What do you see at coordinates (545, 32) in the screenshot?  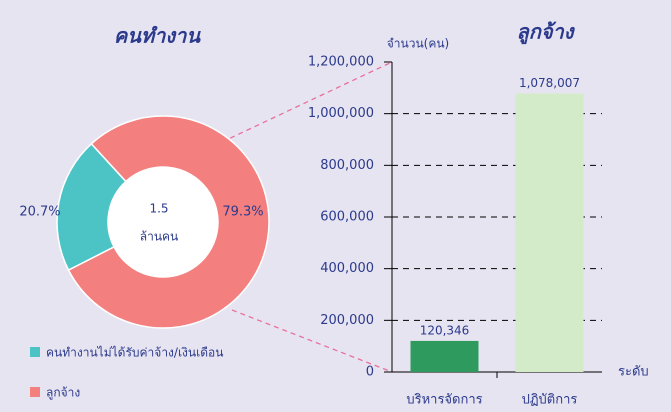 I see `bar-title: ลูกจ้าง` at bounding box center [545, 32].